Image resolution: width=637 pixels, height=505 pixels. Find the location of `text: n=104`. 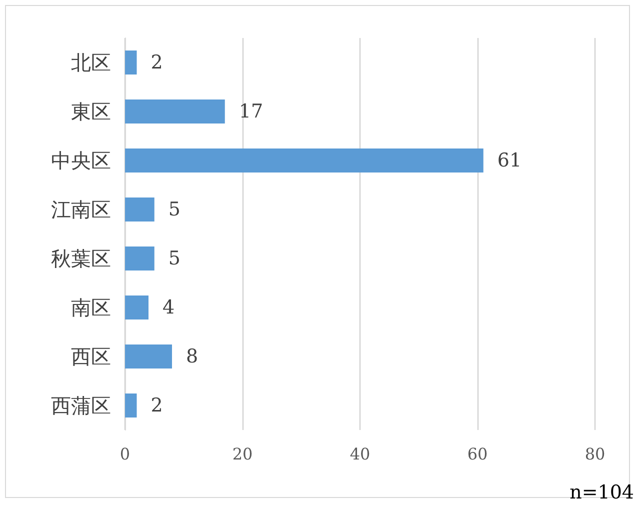

text: n=104 is located at coordinates (602, 493).